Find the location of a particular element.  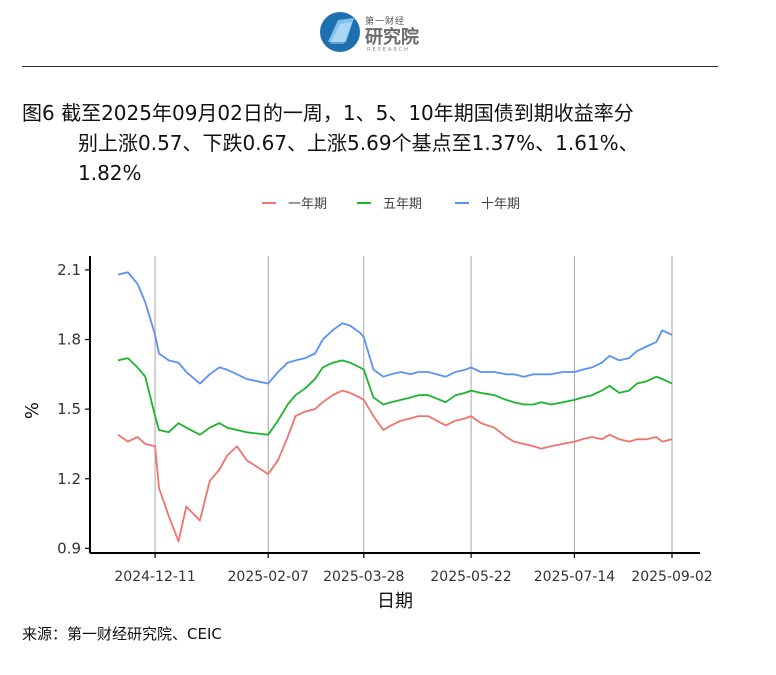

x-tick-label: 2025-05-22 is located at coordinates (470, 577).